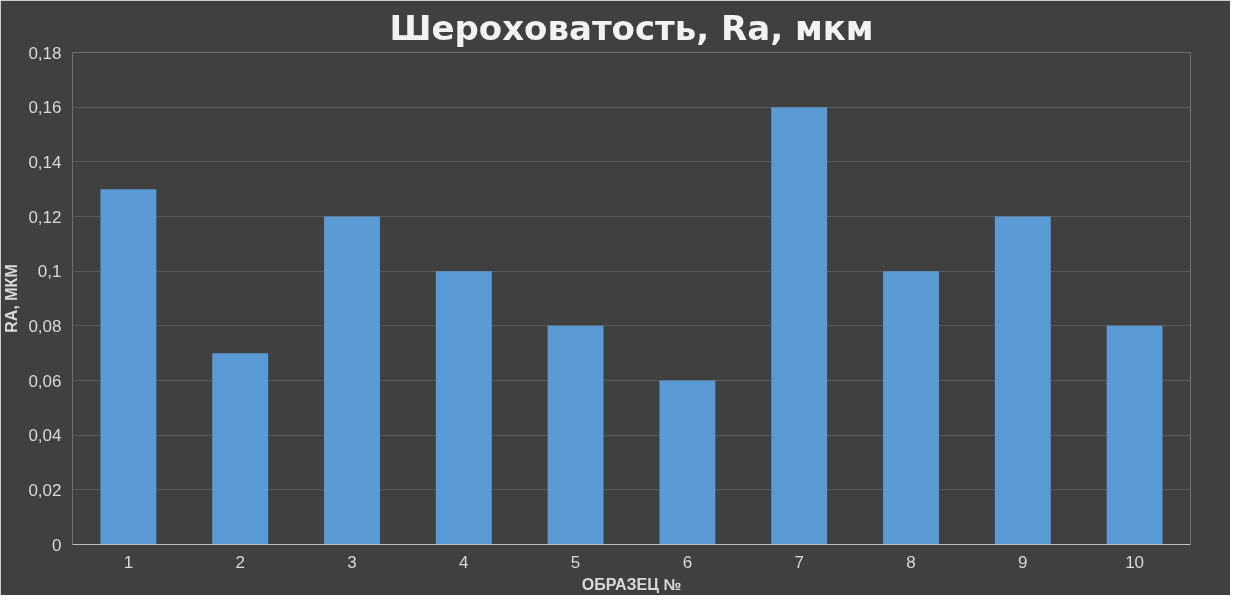 The height and width of the screenshot is (609, 1246). I want to click on x-tick-label: 2, so click(240, 562).